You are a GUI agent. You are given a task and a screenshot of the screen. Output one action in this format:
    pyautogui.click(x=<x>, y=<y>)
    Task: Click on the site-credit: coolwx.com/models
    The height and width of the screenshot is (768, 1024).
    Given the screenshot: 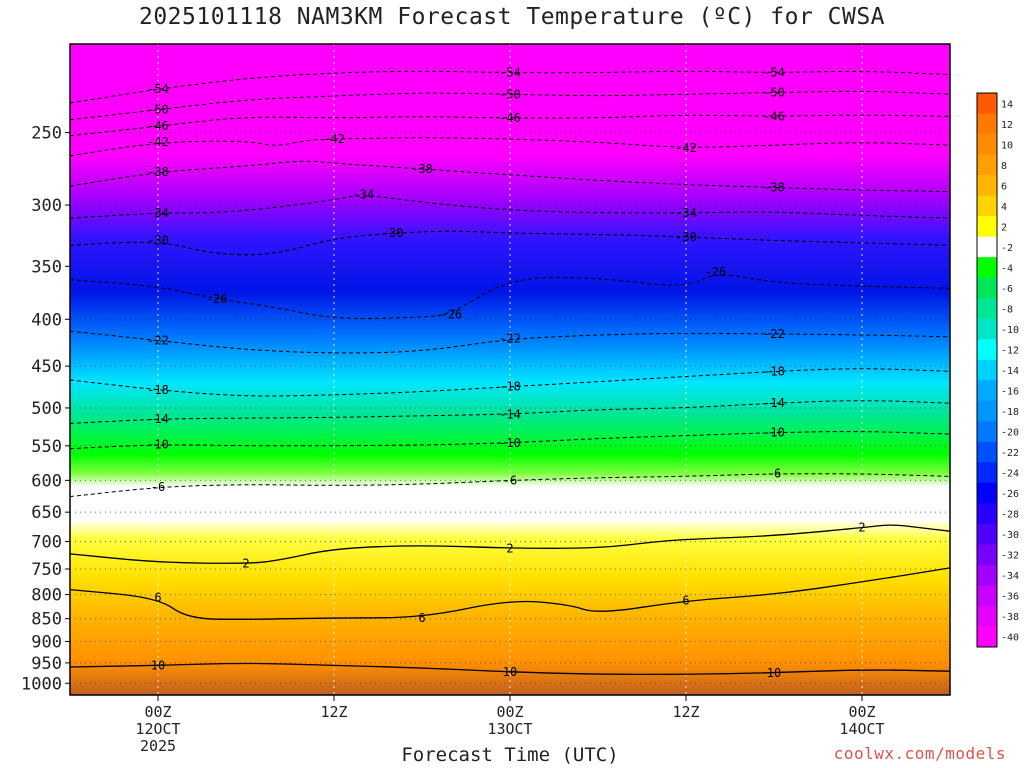 What is the action you would take?
    pyautogui.click(x=919, y=753)
    